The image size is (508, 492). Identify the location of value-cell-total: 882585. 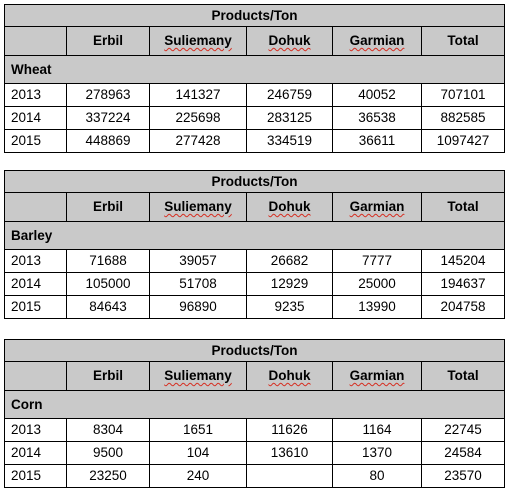
(463, 118).